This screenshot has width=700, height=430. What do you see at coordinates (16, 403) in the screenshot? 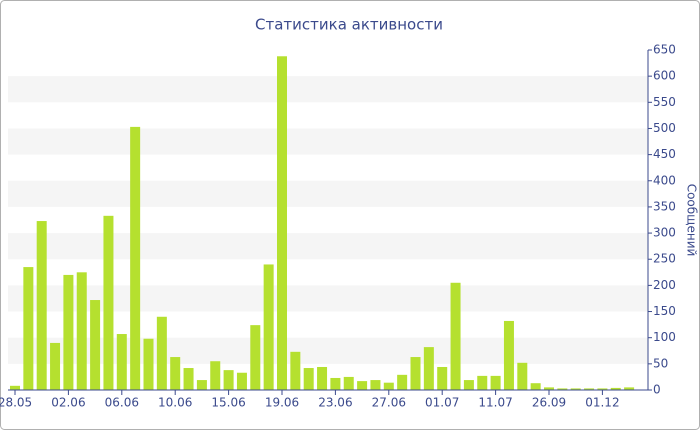
I see `x-tick-label: 28.05` at bounding box center [16, 403].